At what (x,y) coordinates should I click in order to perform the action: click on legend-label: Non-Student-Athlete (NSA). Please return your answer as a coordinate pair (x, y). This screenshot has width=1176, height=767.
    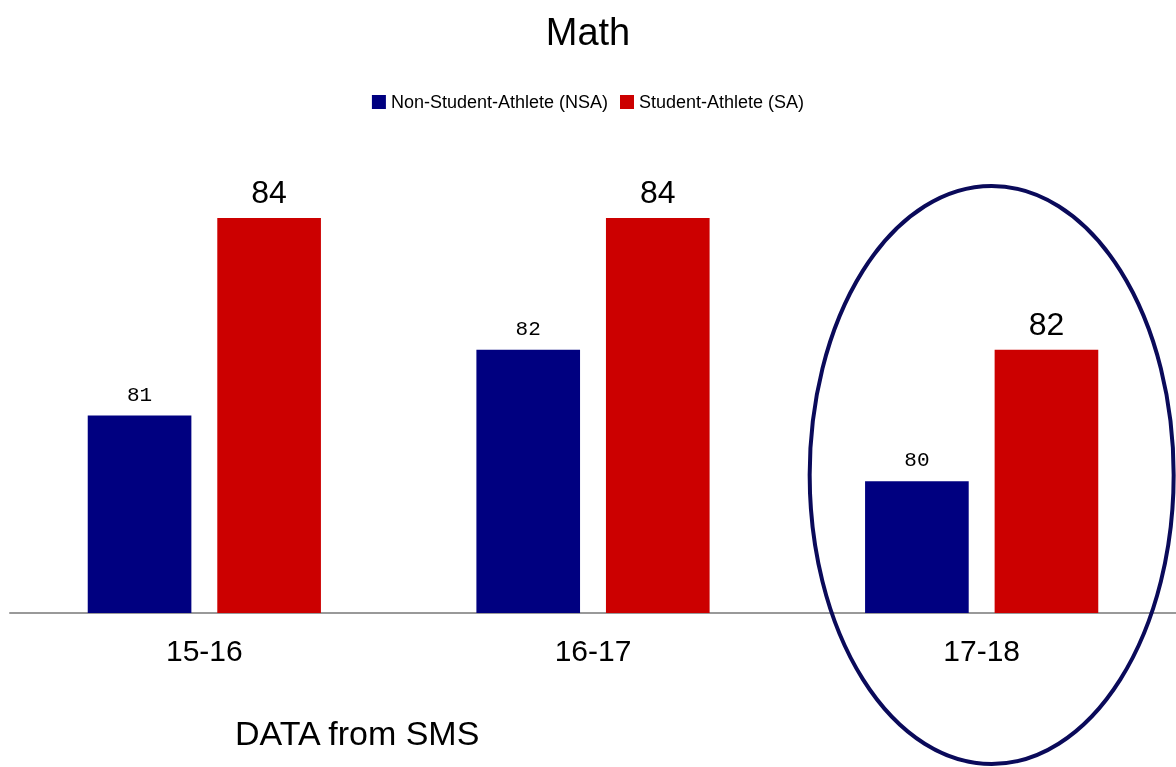
    Looking at the image, I should click on (499, 102).